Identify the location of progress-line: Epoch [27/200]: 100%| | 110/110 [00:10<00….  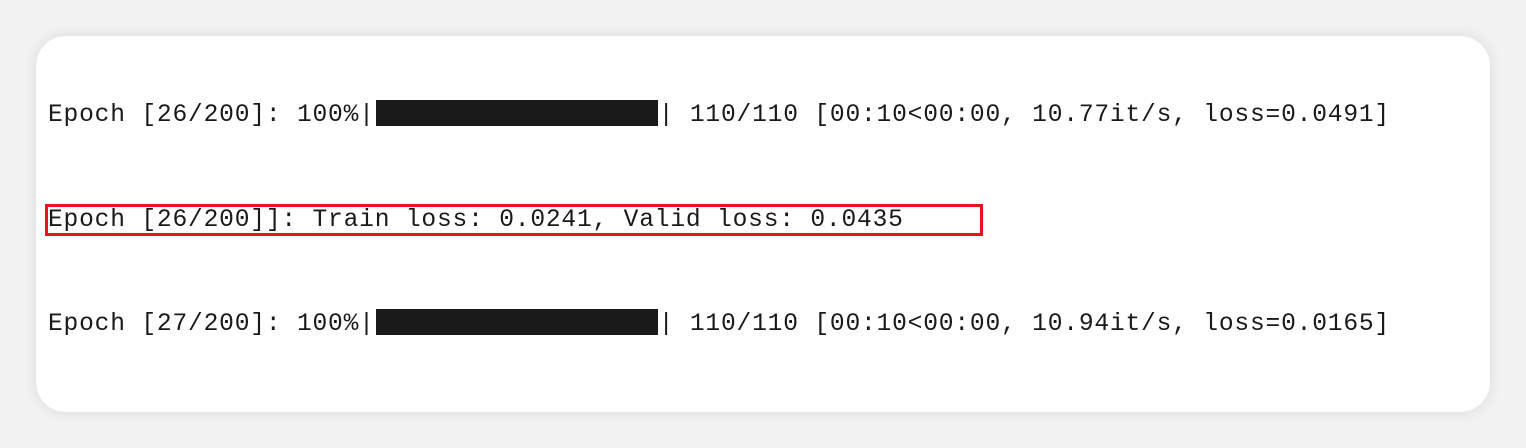
(719, 325).